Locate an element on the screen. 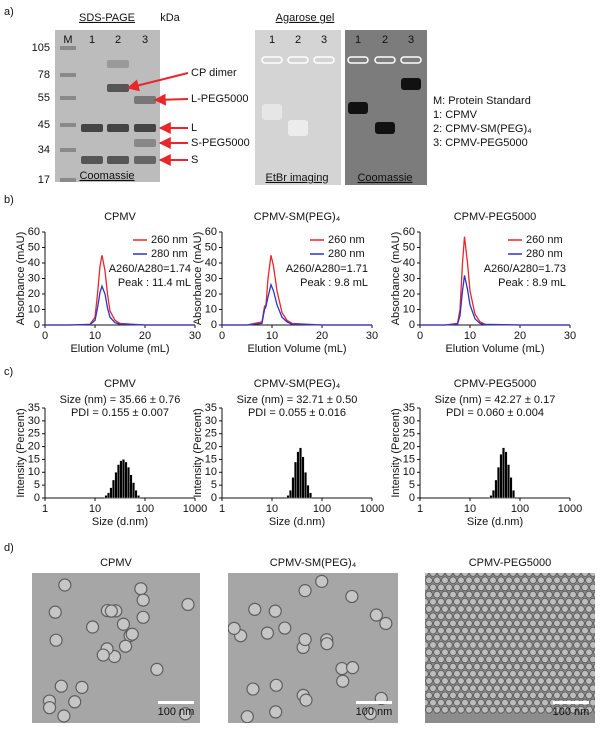  particles is located at coordinates (310, 648).